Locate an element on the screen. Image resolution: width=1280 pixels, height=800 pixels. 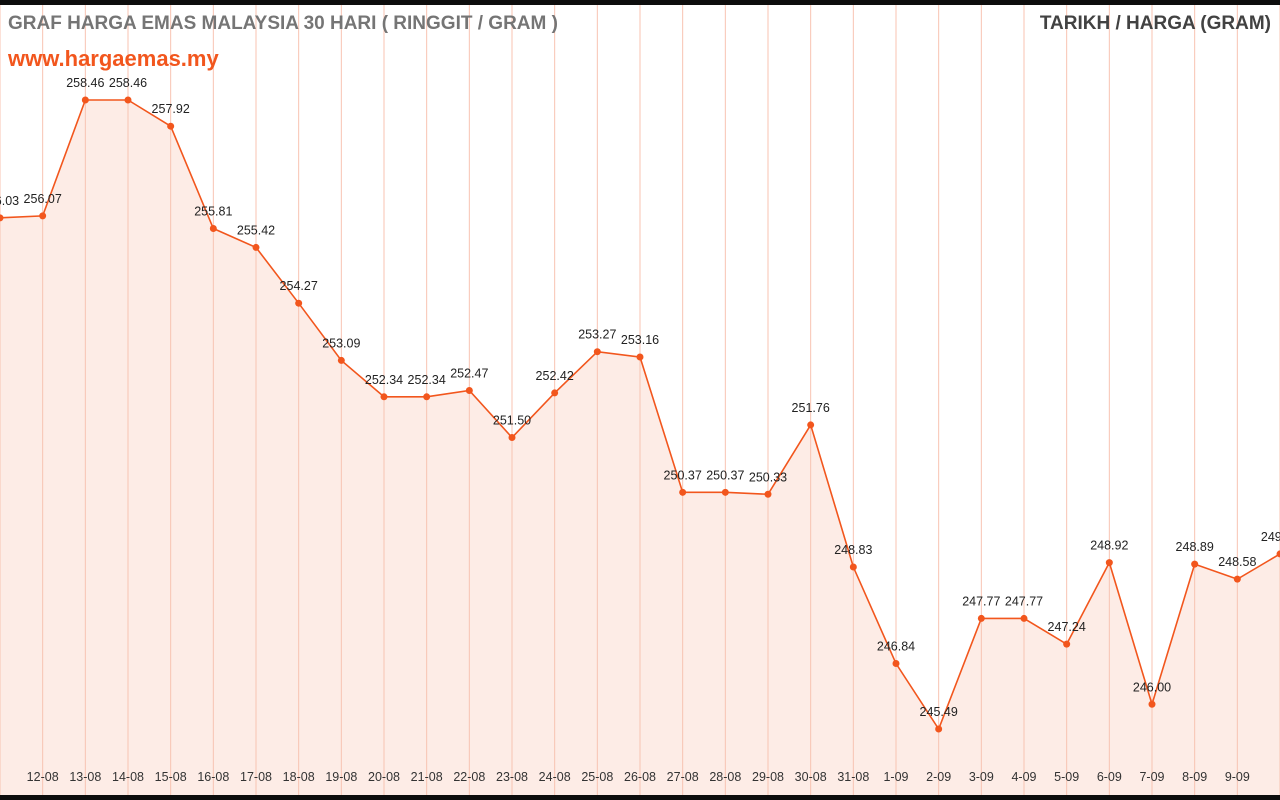
data-label: 251.76 is located at coordinates (811, 408).